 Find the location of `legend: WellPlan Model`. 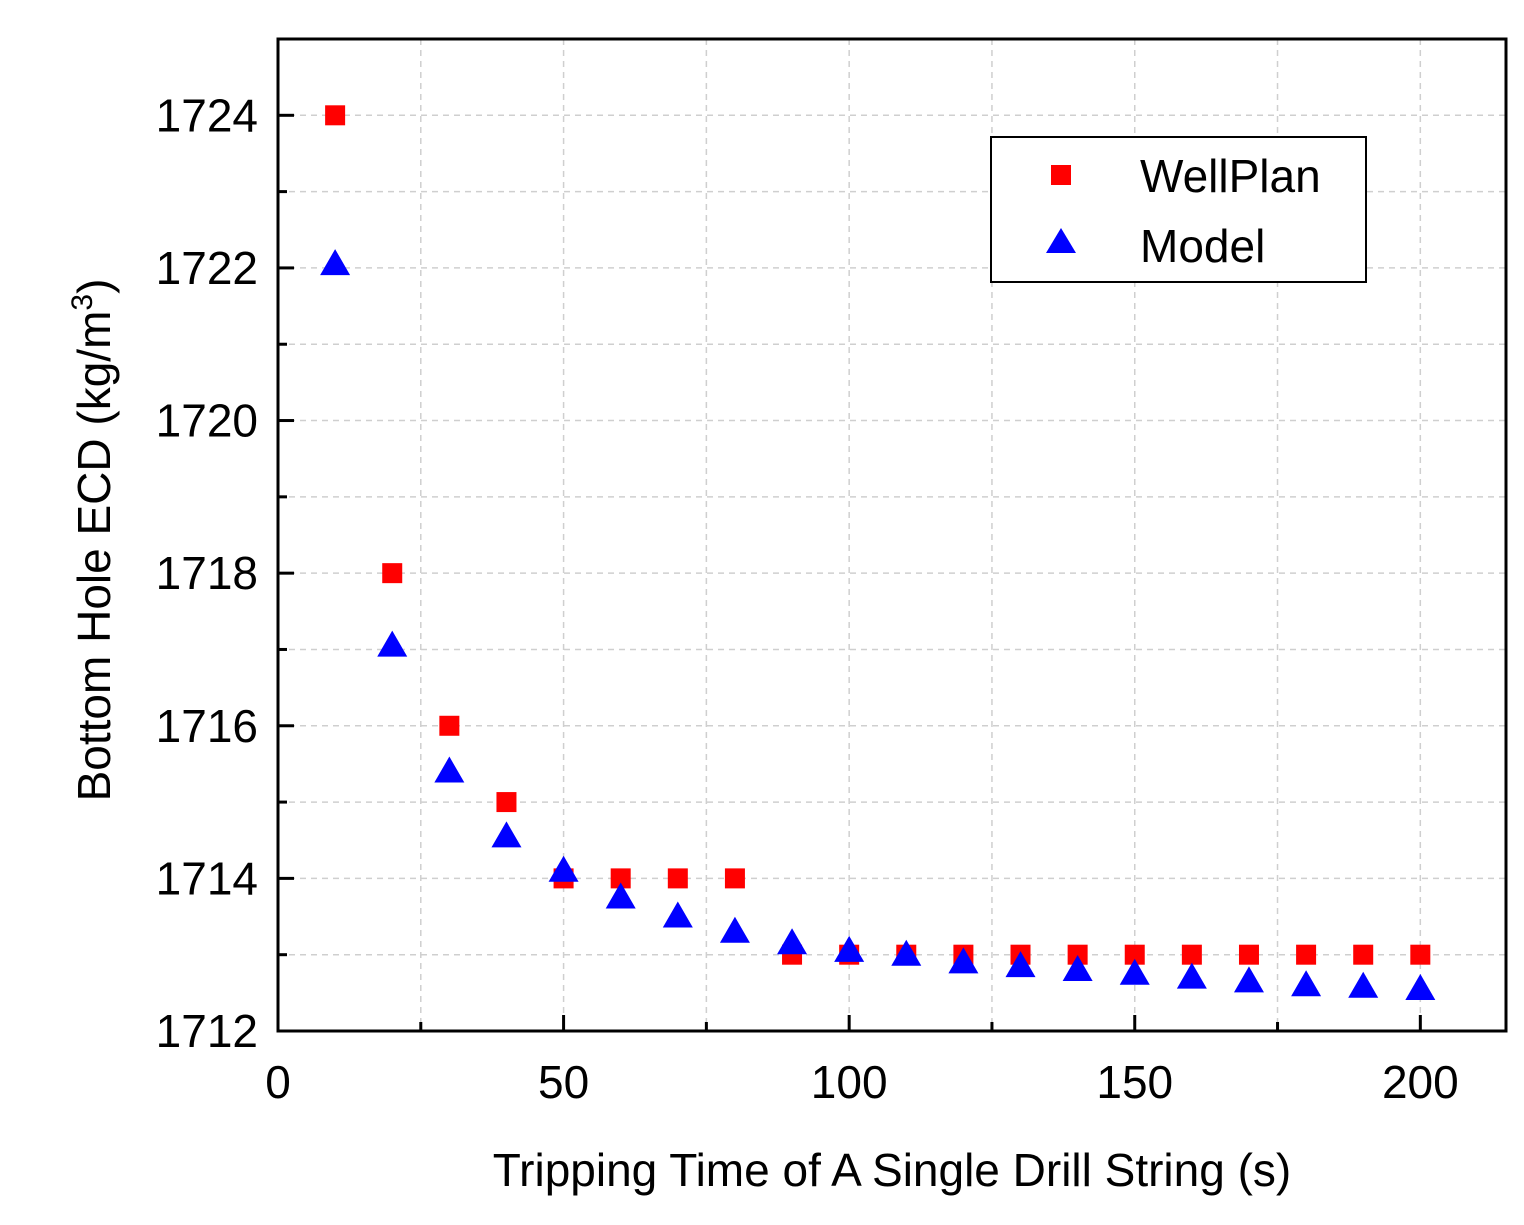

legend: WellPlan Model is located at coordinates (1178, 209).